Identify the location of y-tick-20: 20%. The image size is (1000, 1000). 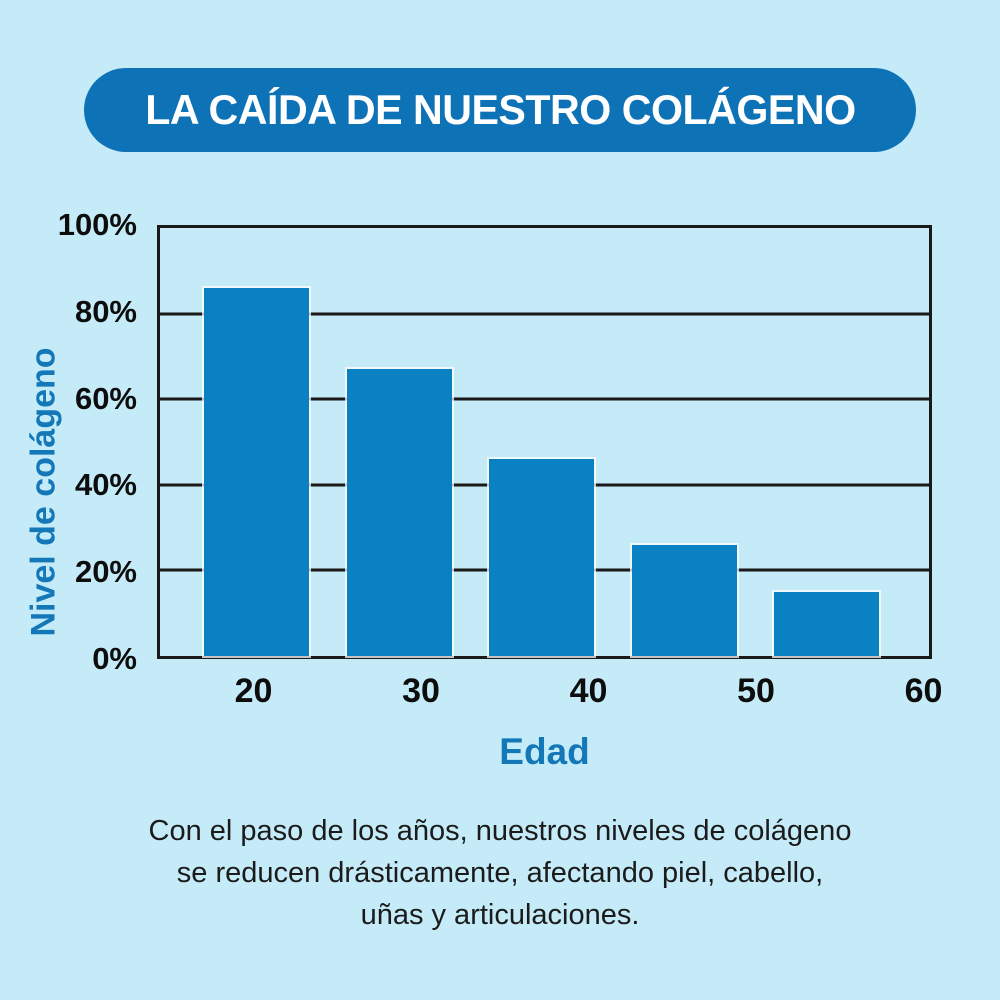
(105, 572).